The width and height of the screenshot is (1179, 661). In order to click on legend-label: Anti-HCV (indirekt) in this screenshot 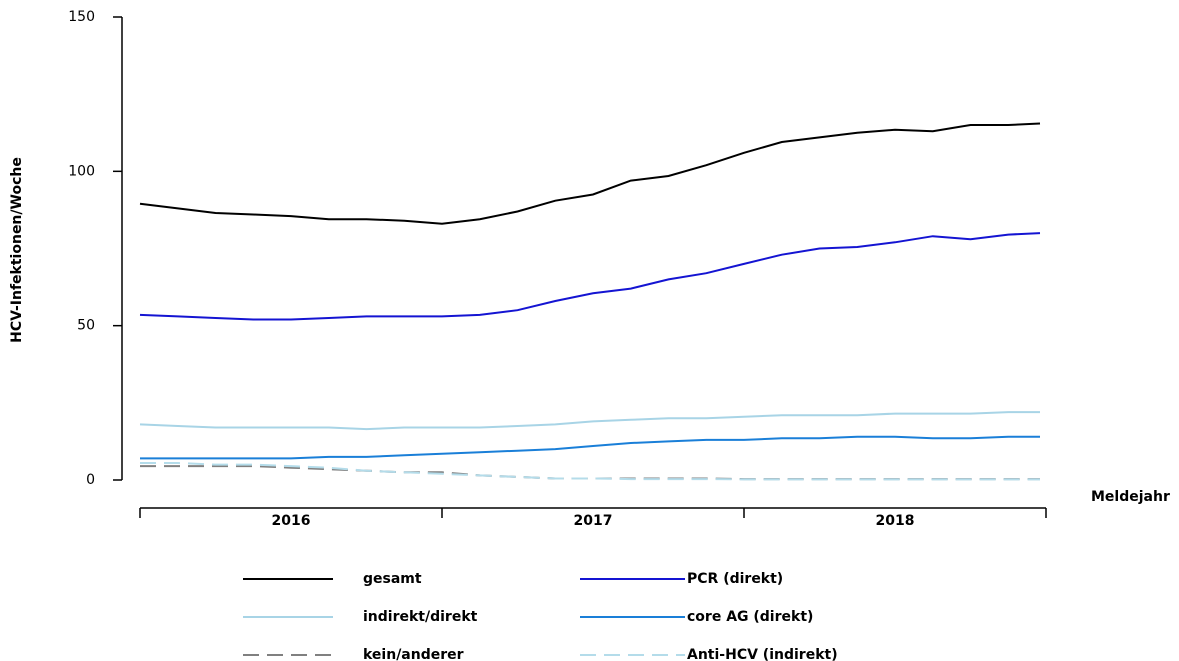, I will do `click(762, 654)`.